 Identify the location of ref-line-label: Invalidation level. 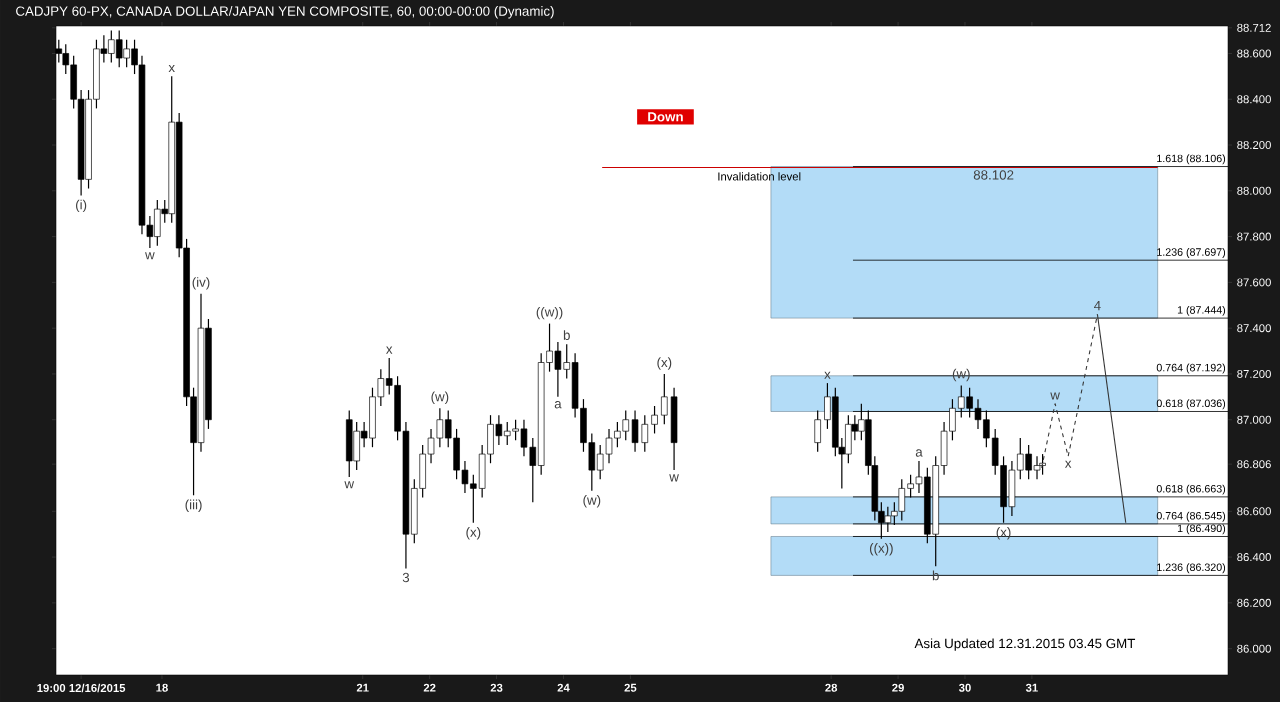
(759, 176).